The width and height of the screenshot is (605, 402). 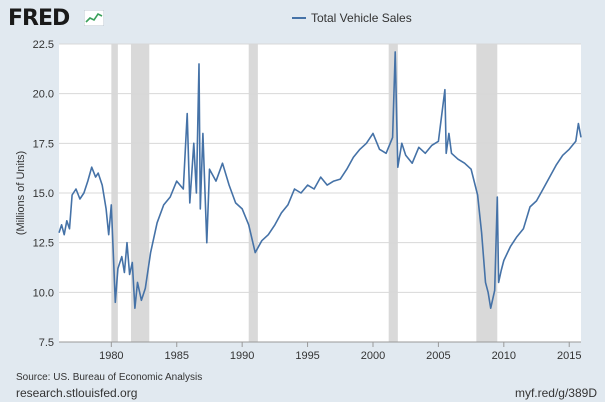 I want to click on legend-label: Total Vehicle Sales, so click(x=361, y=18).